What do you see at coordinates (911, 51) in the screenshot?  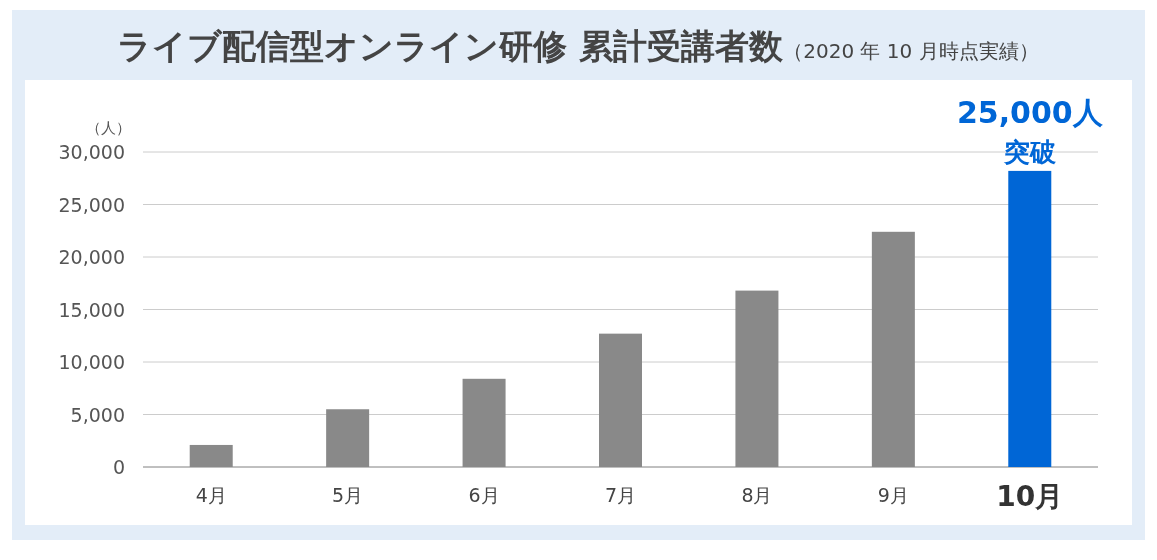 I see `chart-subtitle: （2020 年 10 月時点実績）` at bounding box center [911, 51].